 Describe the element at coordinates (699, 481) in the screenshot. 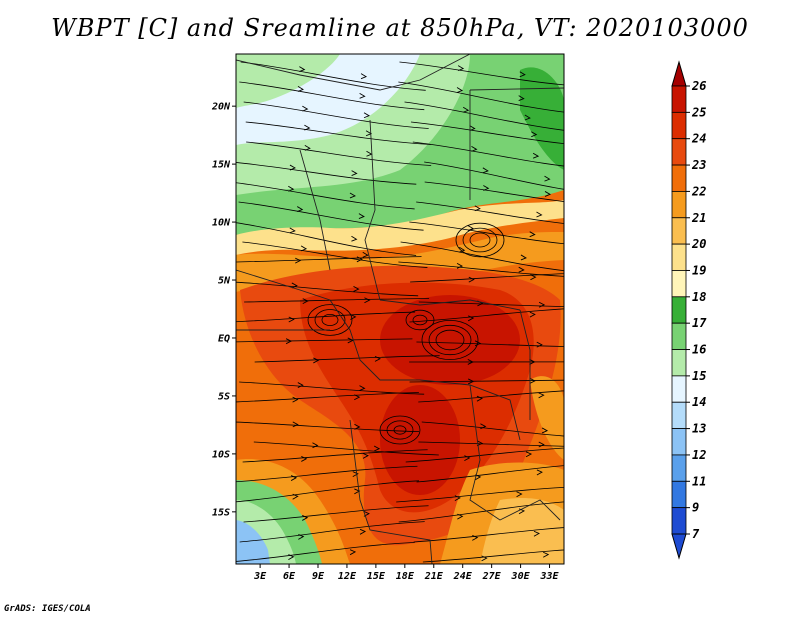

I see `colorbar-label: 11` at that location.